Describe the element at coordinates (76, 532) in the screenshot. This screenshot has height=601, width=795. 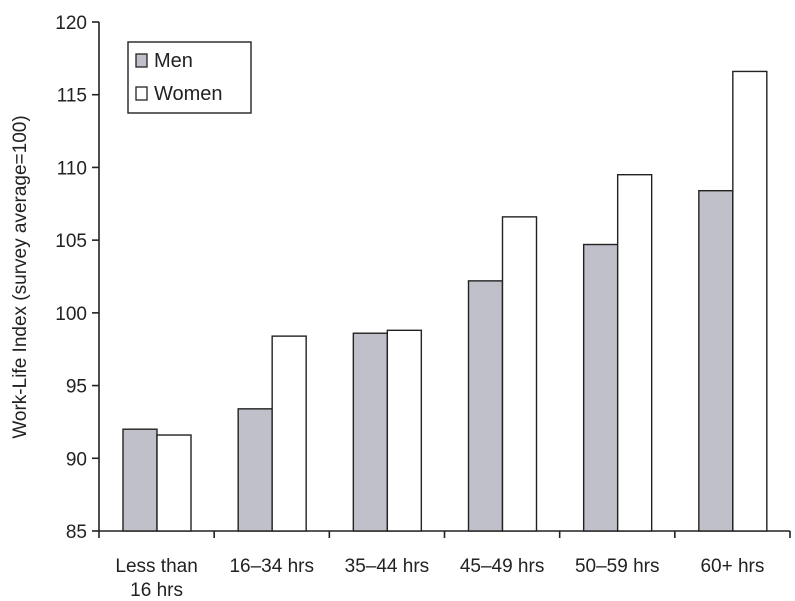
I see `y-tick-label: 85` at that location.